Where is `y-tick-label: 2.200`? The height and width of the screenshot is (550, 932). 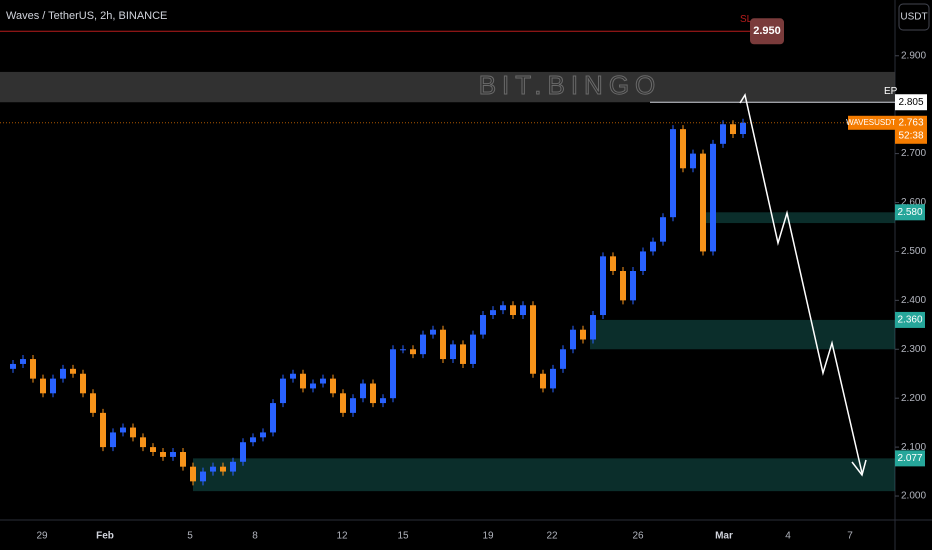
y-tick-label: 2.200 is located at coordinates (913, 398).